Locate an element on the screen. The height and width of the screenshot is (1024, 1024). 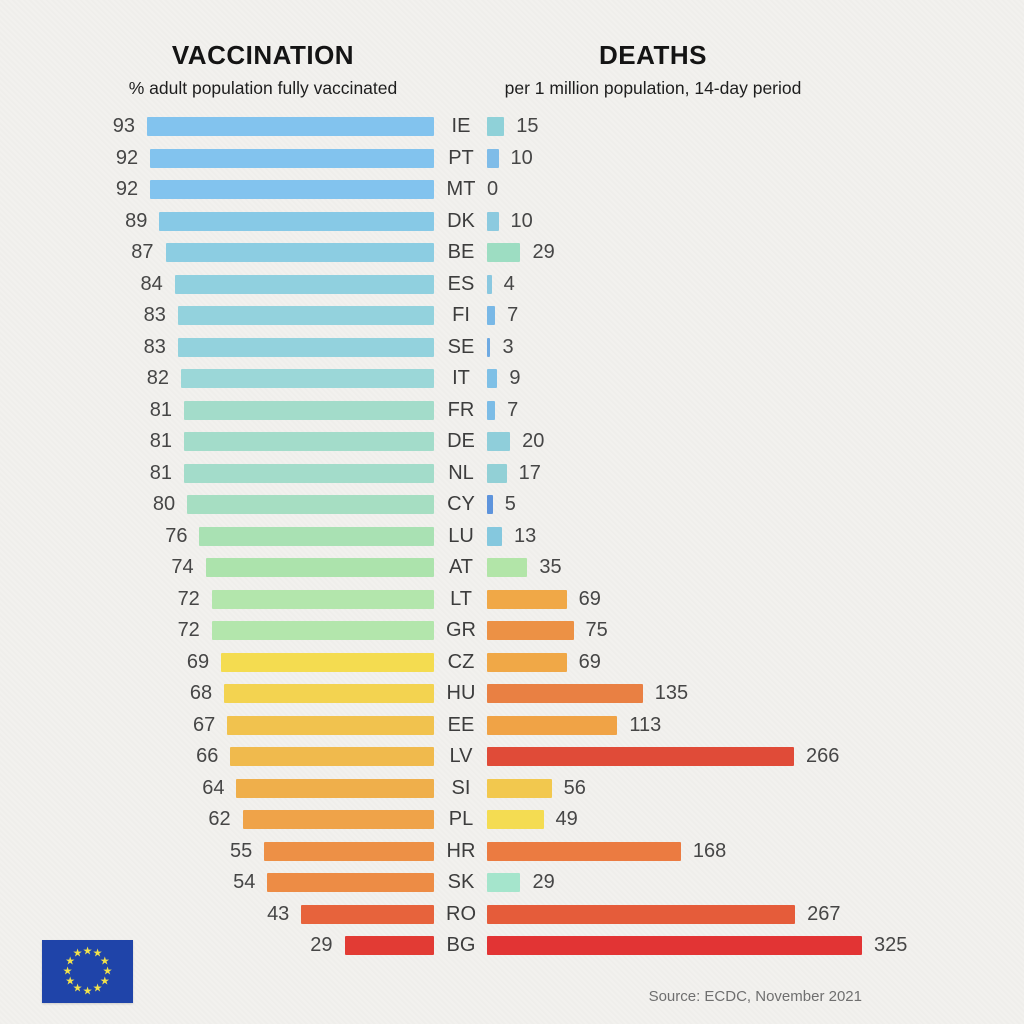
deaths-value: 13 is located at coordinates (525, 535).